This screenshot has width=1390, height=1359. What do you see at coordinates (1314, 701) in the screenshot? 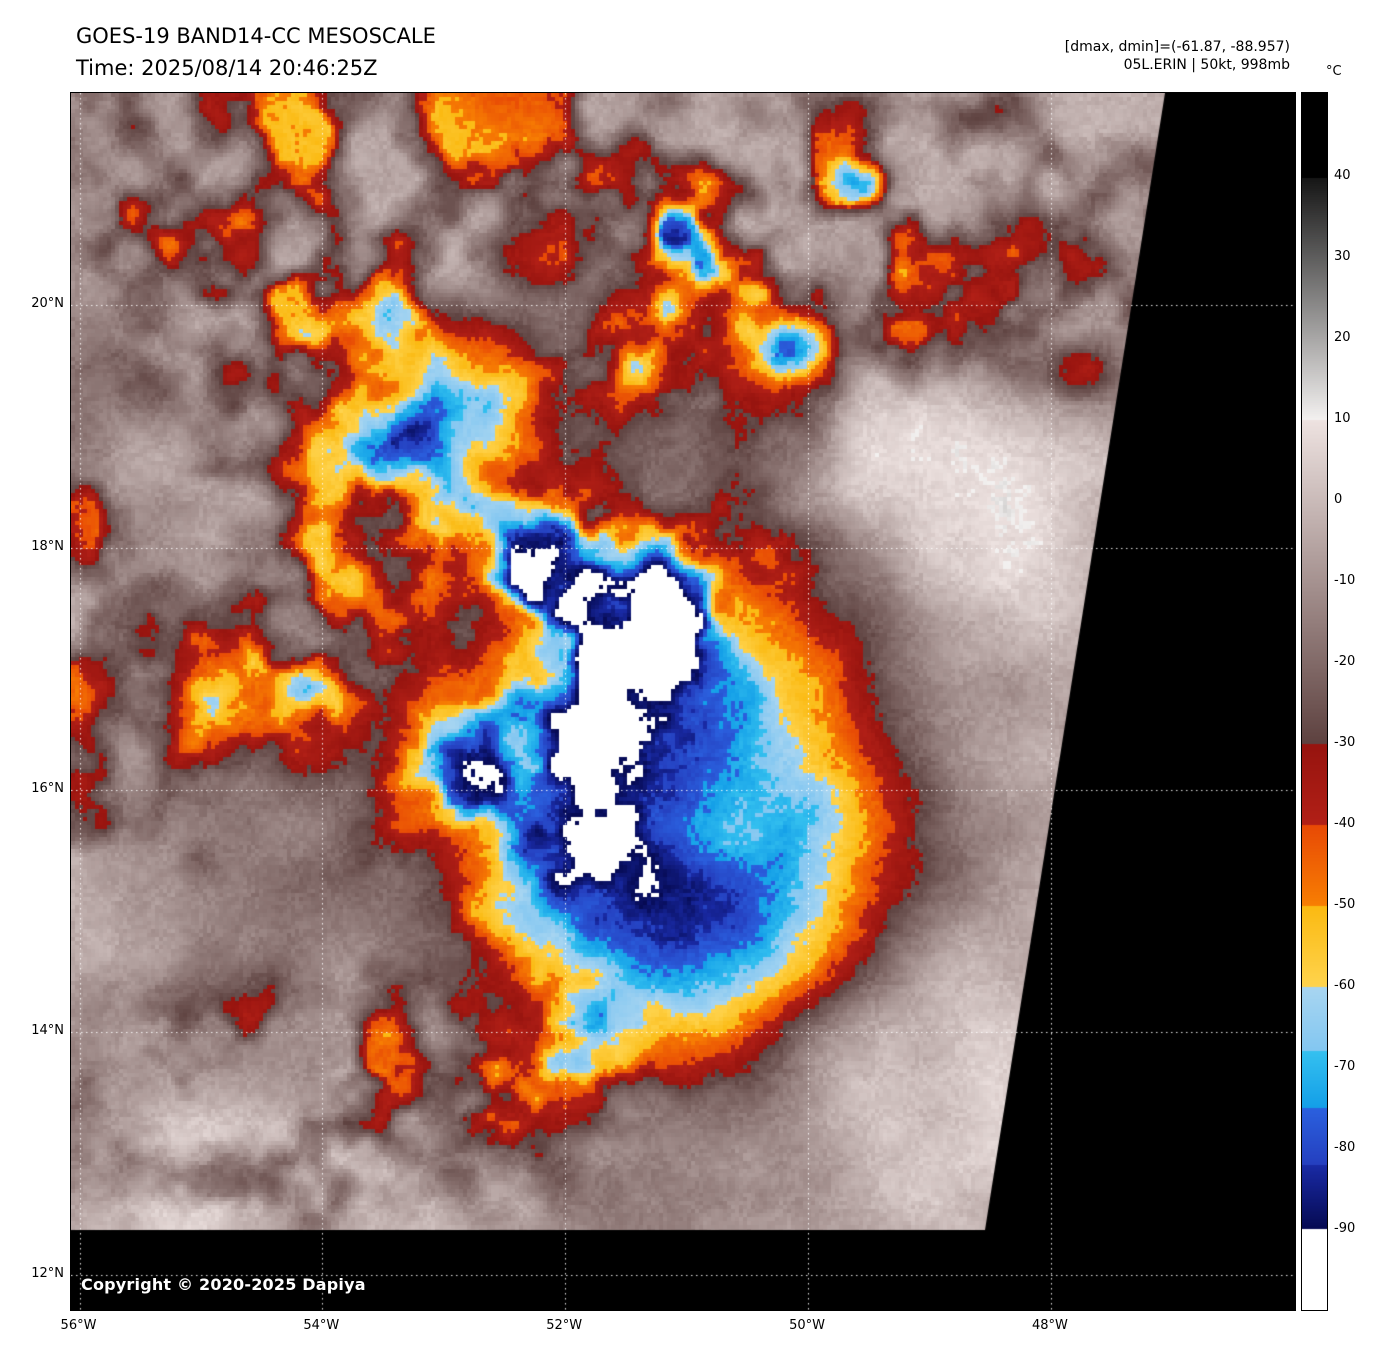
I see `colorbar` at bounding box center [1314, 701].